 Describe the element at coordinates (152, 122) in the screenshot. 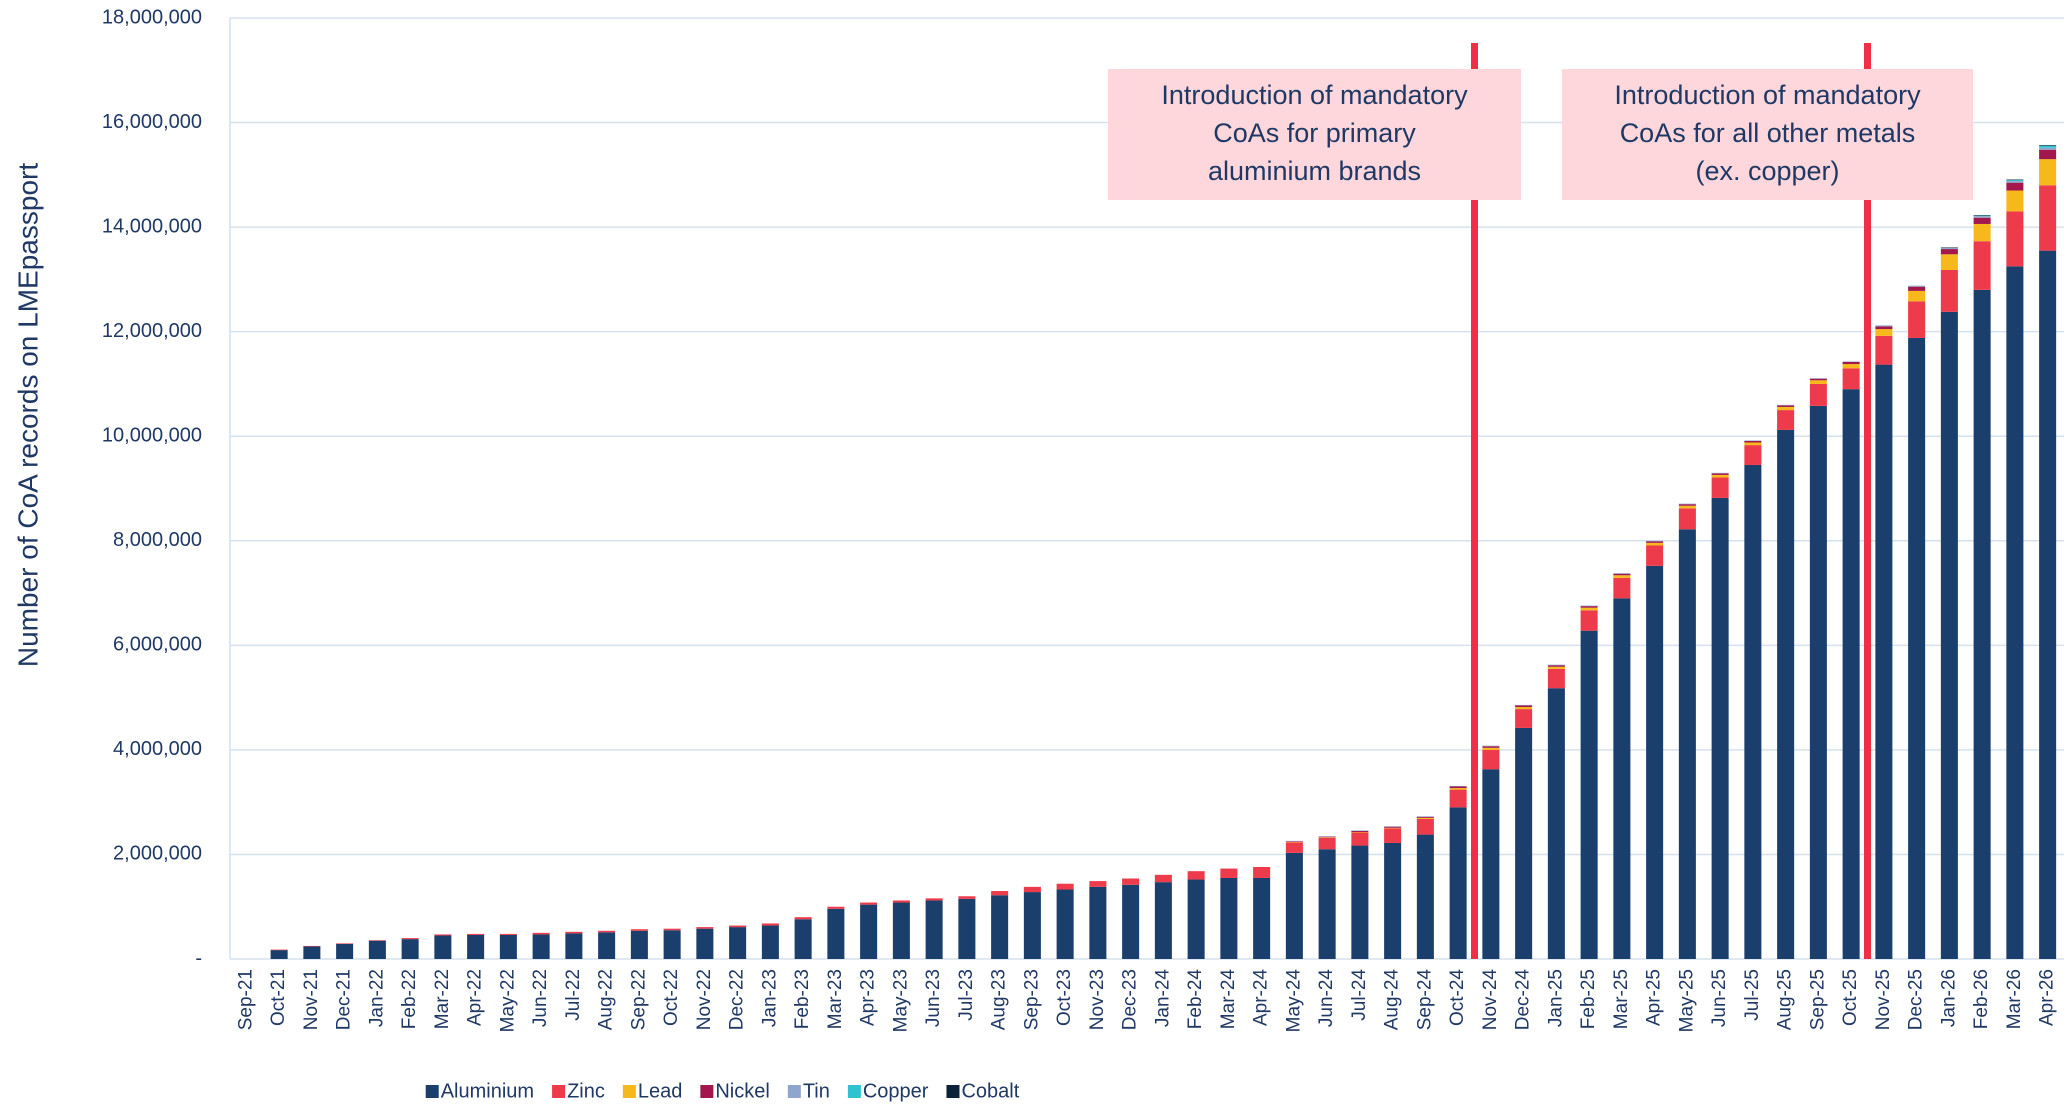

I see `y-tick-label: 16,000,000` at that location.